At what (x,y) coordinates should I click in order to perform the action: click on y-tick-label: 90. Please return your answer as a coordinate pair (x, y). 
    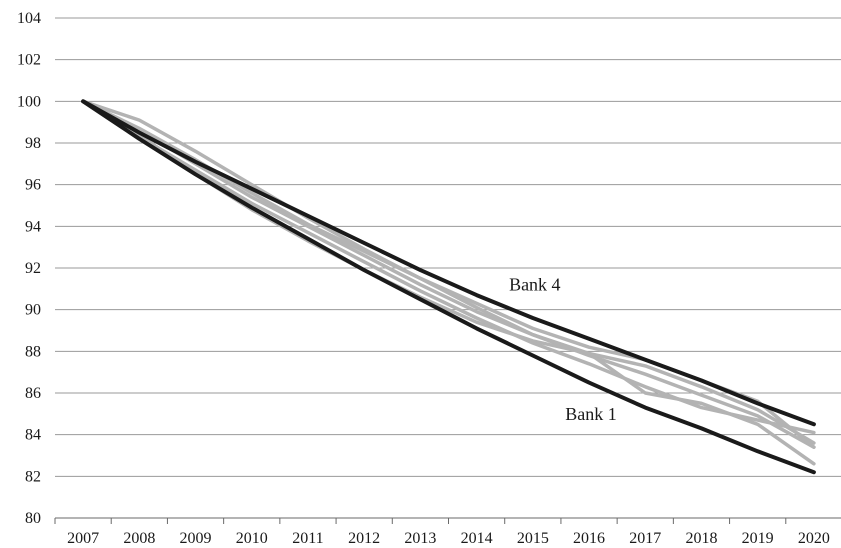
    Looking at the image, I should click on (33, 310).